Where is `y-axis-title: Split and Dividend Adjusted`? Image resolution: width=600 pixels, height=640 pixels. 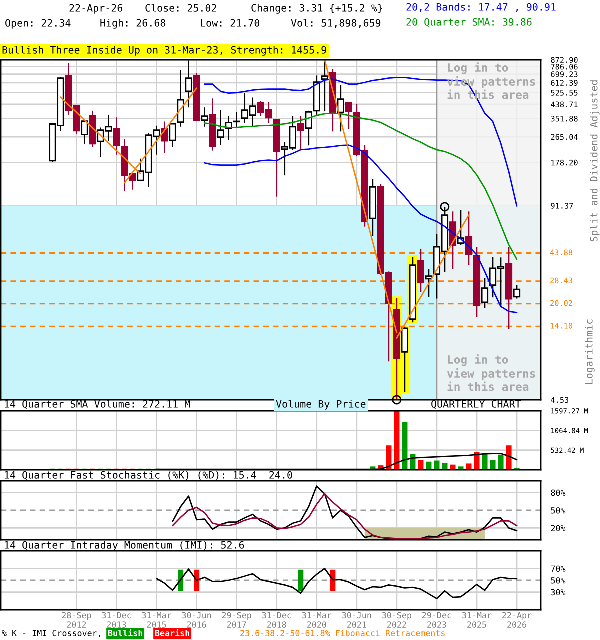 y-axis-title: Split and Dividend Adjusted is located at coordinates (595, 161).